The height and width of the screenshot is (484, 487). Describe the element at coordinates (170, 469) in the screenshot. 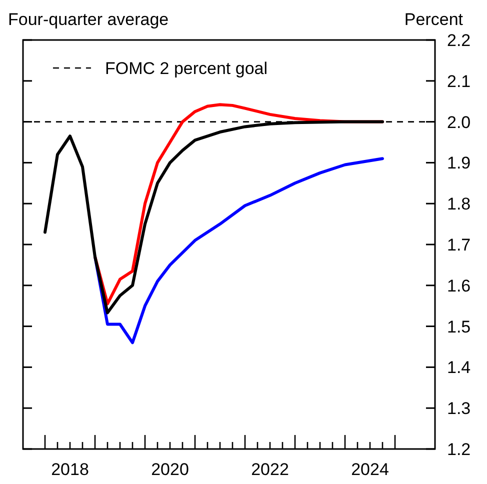

I see `x-tick-label: 2020` at that location.